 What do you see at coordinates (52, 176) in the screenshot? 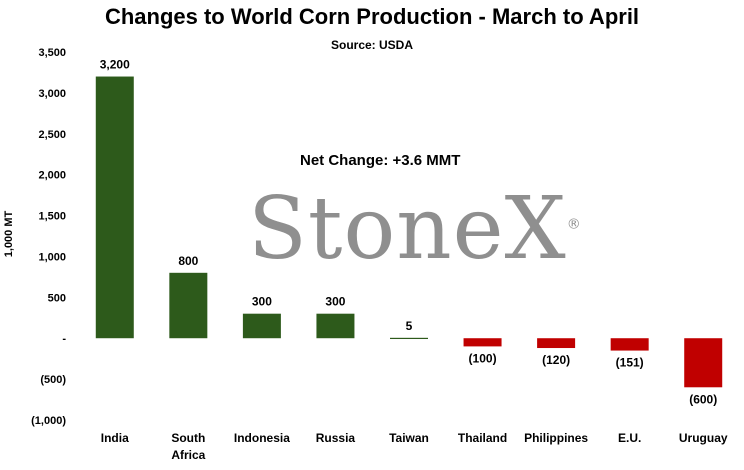
I see `y-tick-label: 2,000` at bounding box center [52, 176].